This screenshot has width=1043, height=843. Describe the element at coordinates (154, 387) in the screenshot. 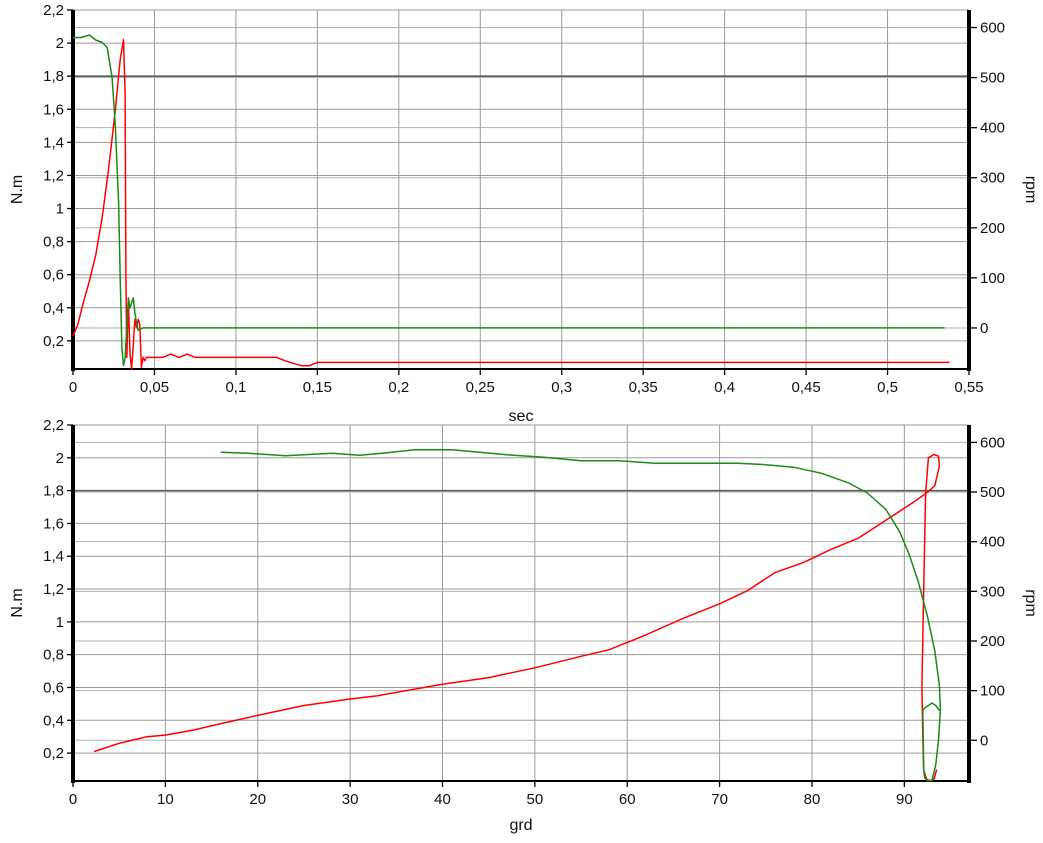

I see `x-tick-label: 0,05` at that location.